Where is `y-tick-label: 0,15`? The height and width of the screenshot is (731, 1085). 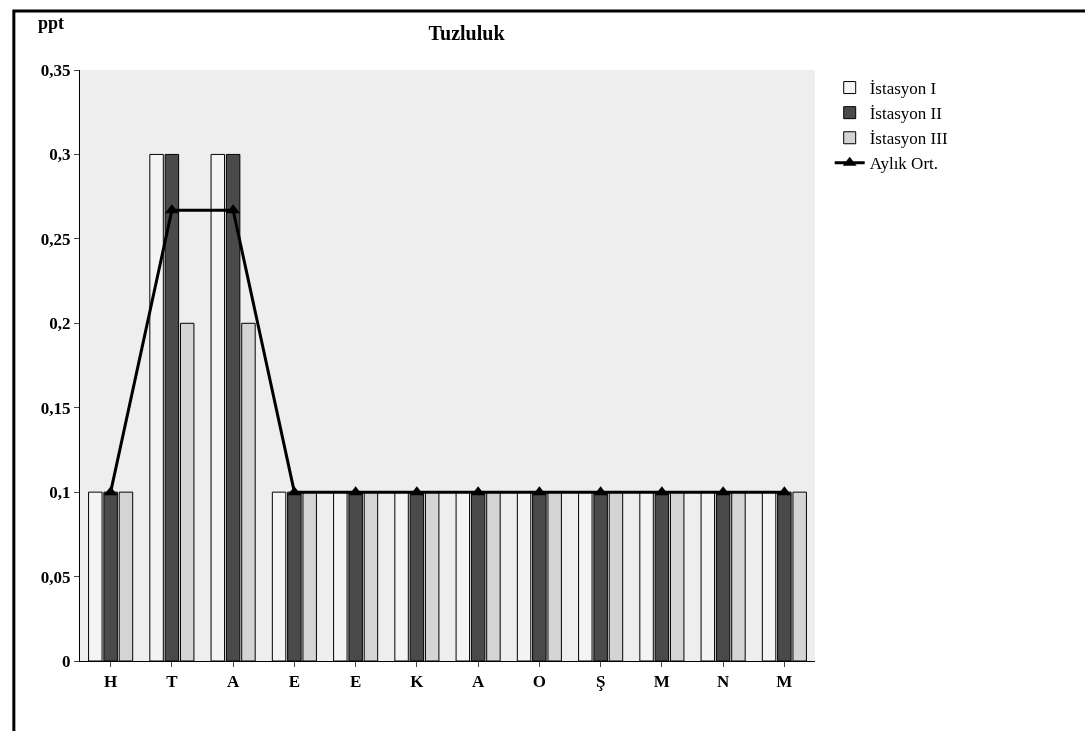 y-tick-label: 0,15 is located at coordinates (55, 408).